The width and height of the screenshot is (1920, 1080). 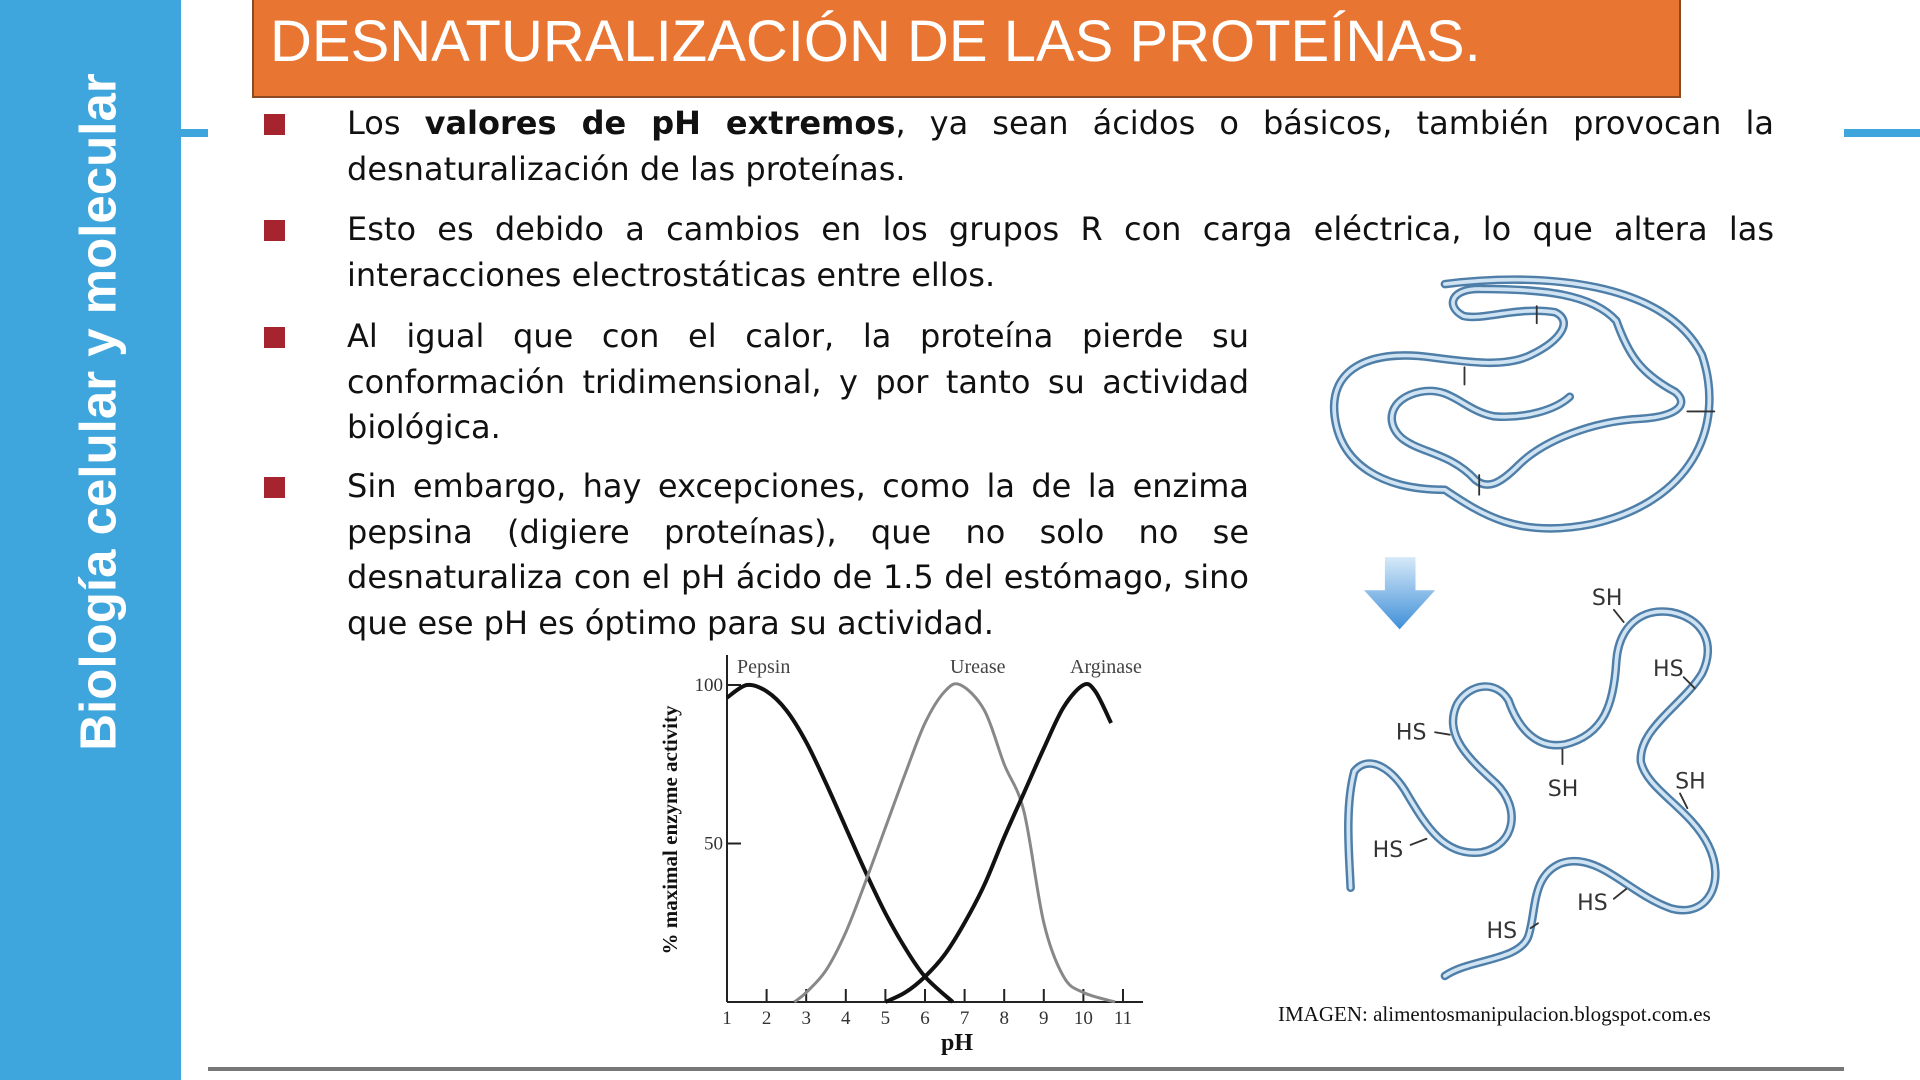 I want to click on title-banner: DESNATURALIZACIÓN DE LAS PROTEÍNAS., so click(x=966, y=49).